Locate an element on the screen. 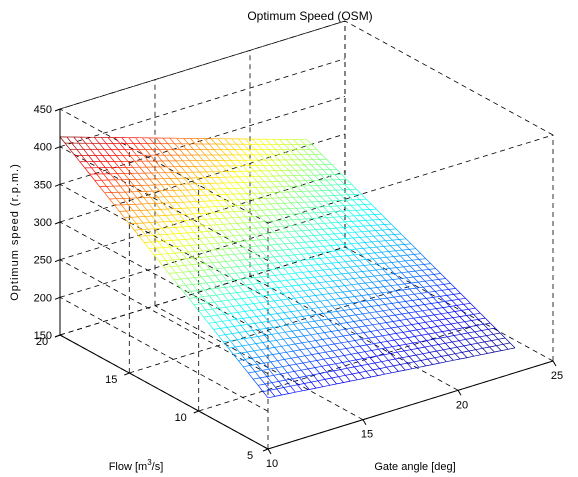  grid-line is located at coordinates (202, 65).